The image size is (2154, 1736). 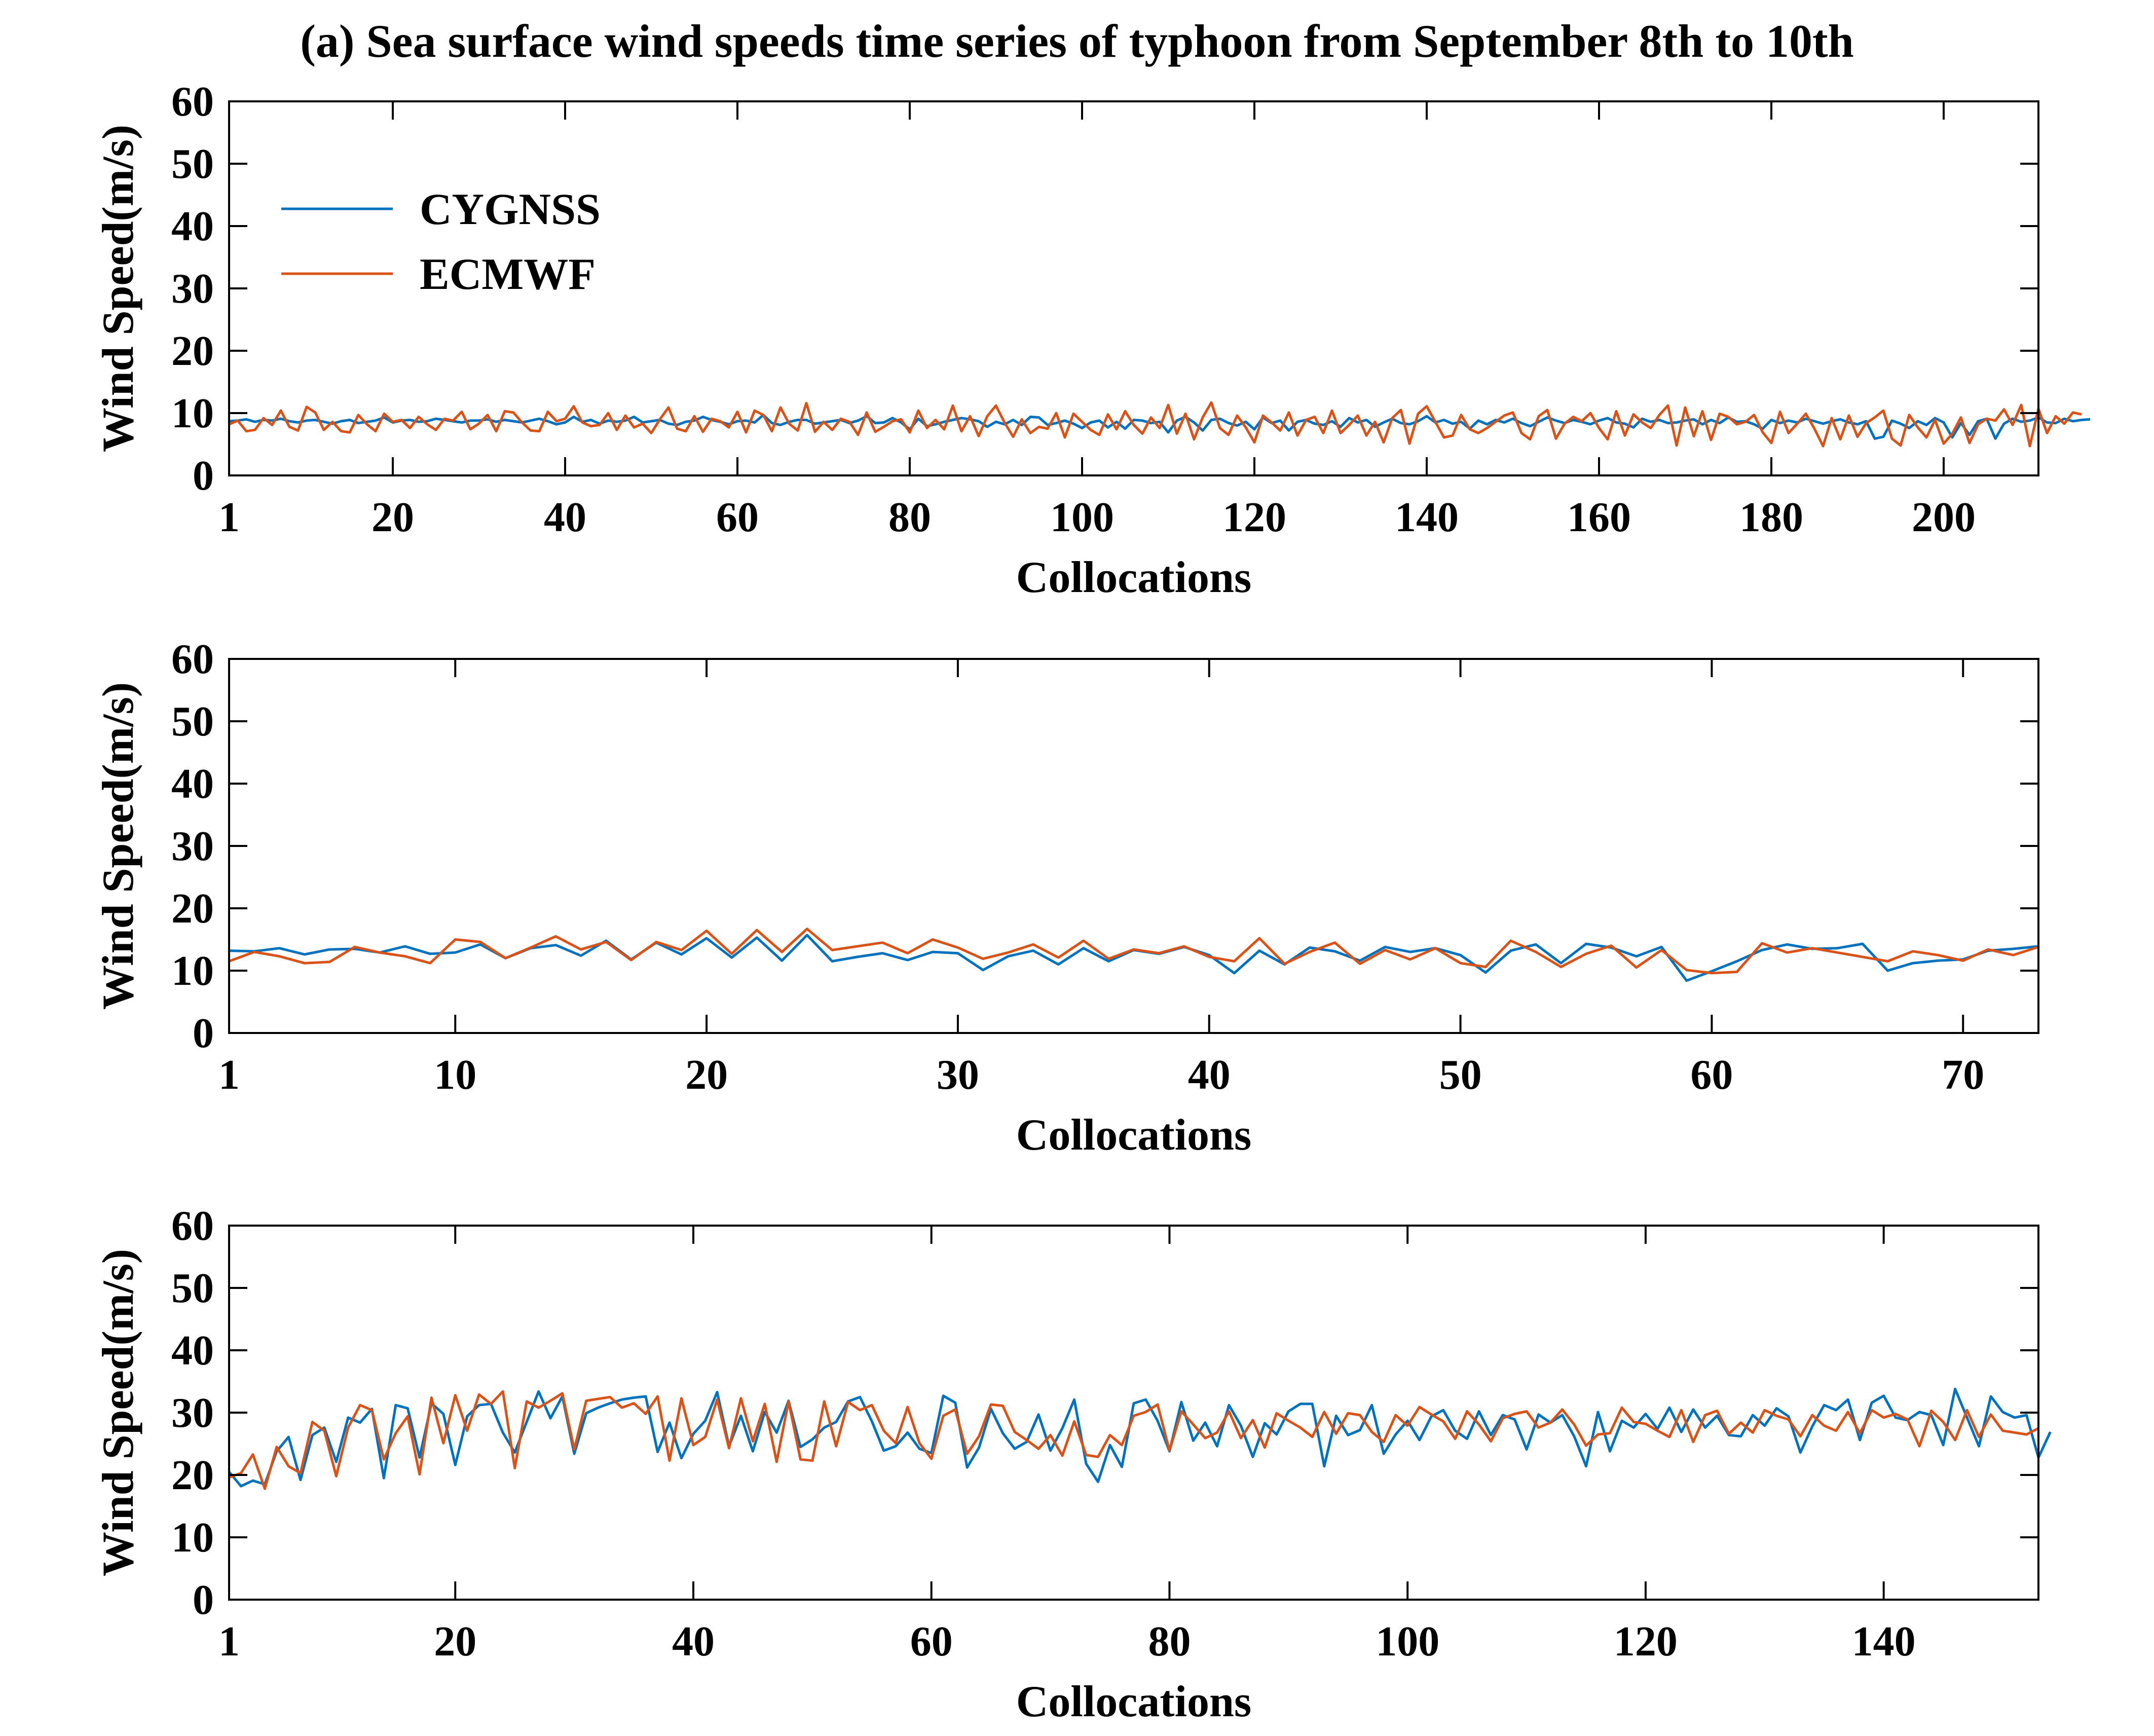 I want to click on legend: CYGNSS ECMWF, so click(x=441, y=242).